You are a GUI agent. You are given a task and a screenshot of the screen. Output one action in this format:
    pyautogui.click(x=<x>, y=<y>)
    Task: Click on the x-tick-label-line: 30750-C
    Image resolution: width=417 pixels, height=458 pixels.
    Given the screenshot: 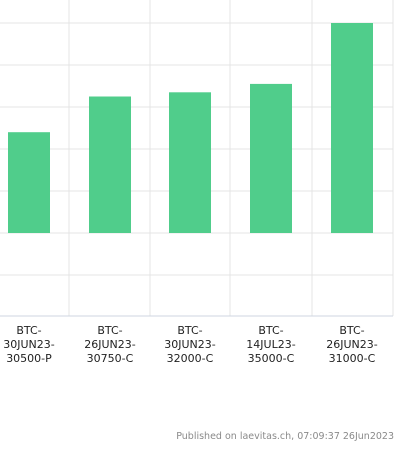 What is the action you would take?
    pyautogui.click(x=110, y=358)
    